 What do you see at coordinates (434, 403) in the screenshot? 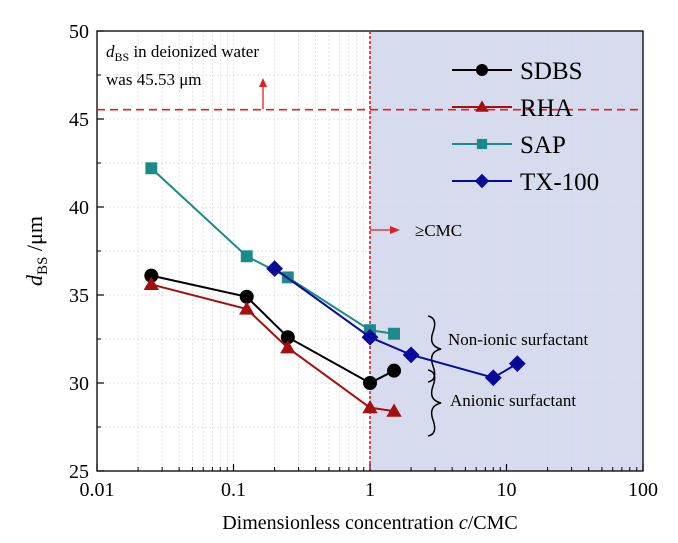
I see `brace-anionic-icon` at bounding box center [434, 403].